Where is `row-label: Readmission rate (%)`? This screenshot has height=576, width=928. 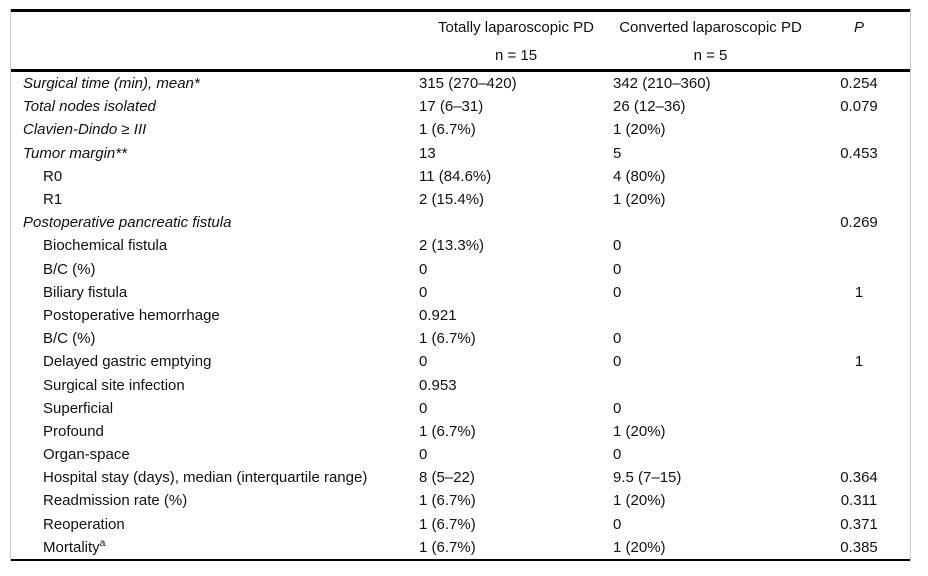 row-label: Readmission rate (%) is located at coordinates (115, 501).